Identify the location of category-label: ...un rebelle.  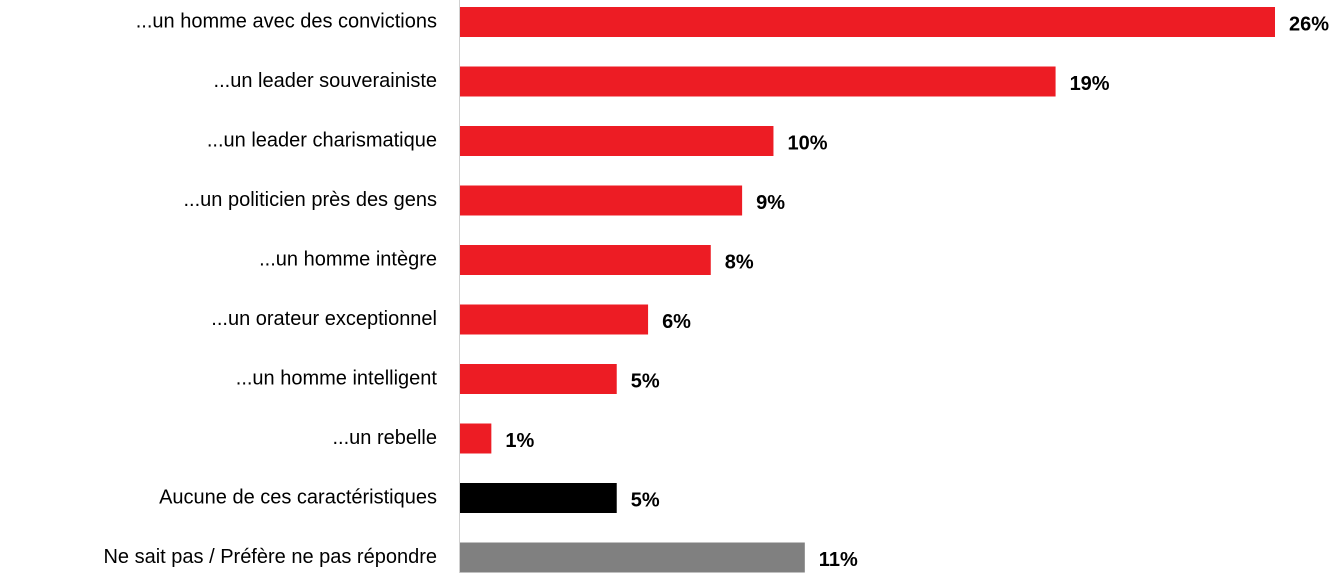
(384, 438).